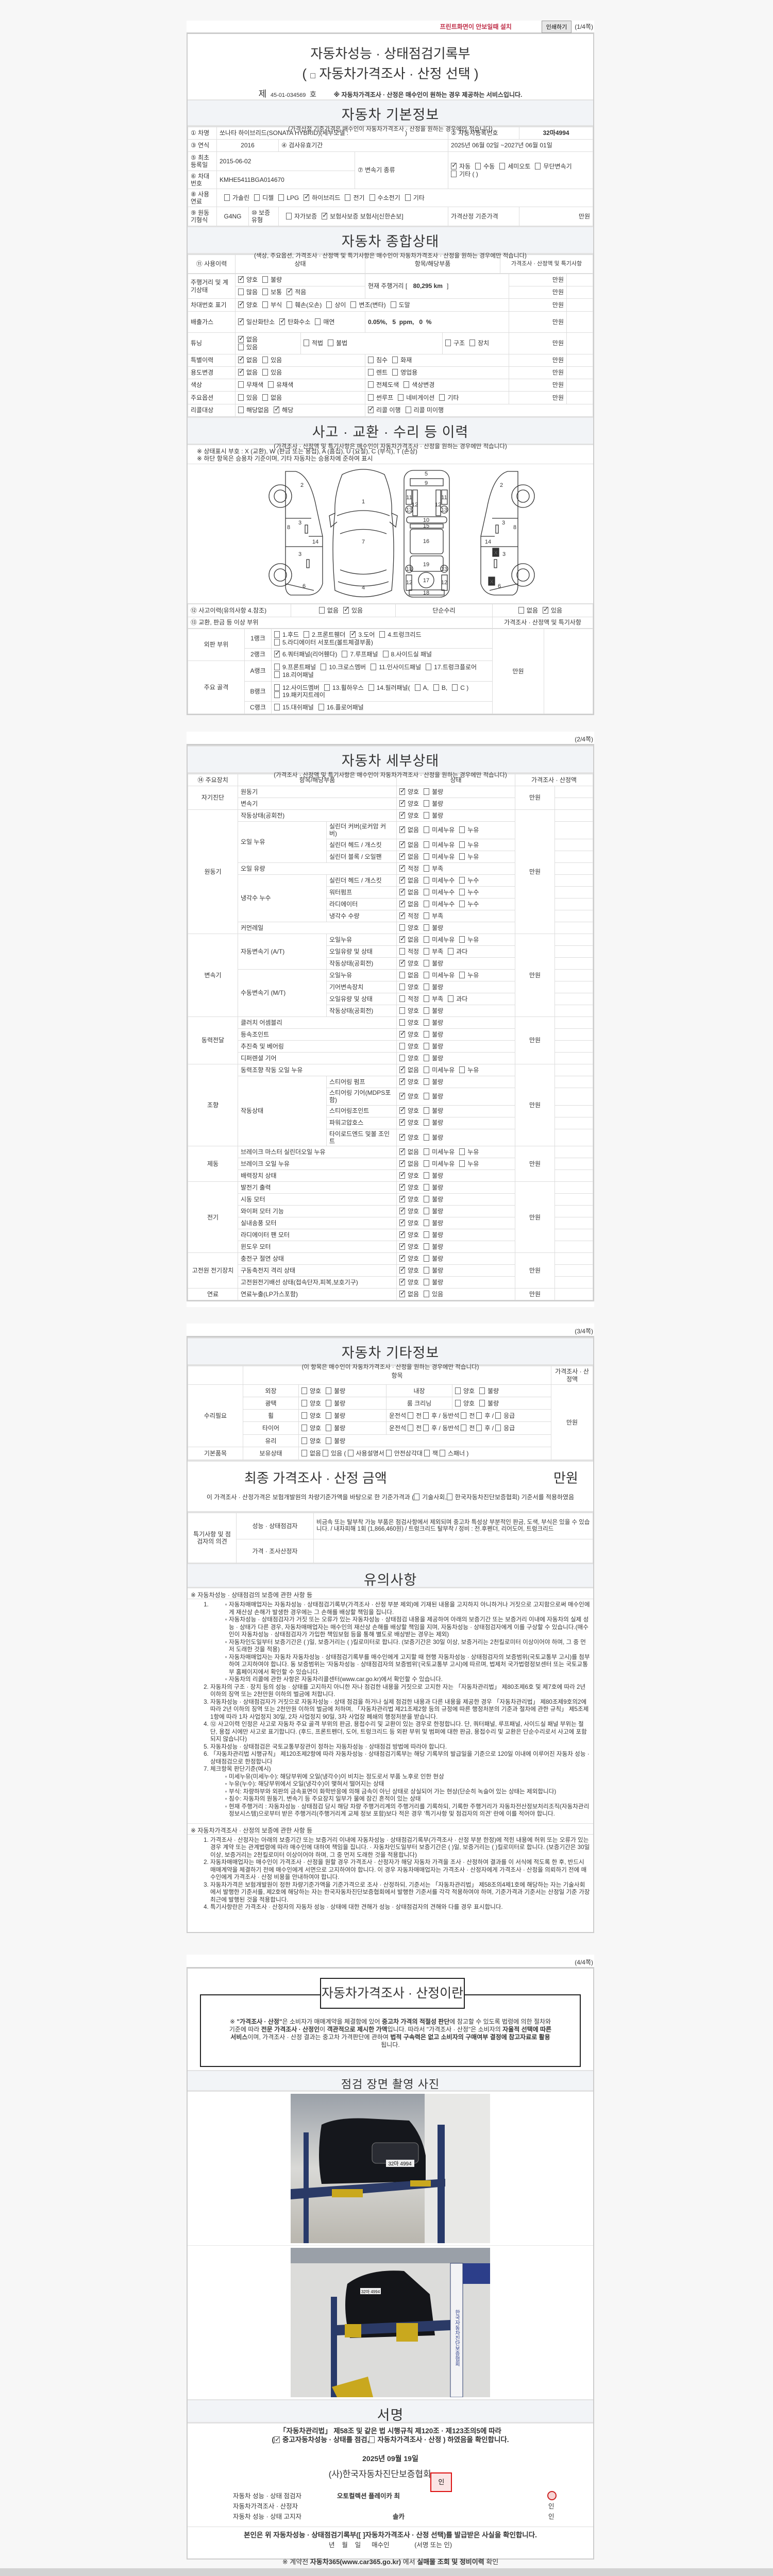 The image size is (773, 2576). Describe the element at coordinates (464, 174) in the screenshot. I see `checkbox-option: 기타 ( )` at that location.